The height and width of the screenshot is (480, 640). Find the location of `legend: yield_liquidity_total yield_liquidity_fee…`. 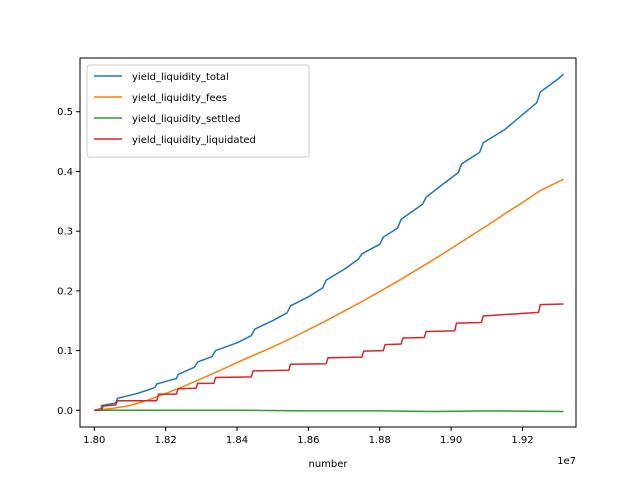

legend: yield_liquidity_total yield_liquidity_fee… is located at coordinates (198, 111).